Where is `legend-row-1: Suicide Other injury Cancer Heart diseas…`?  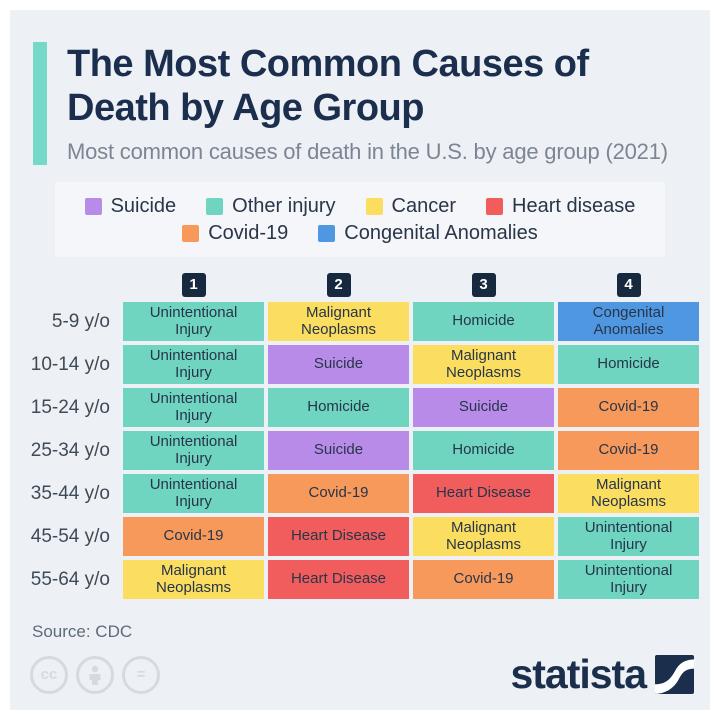 legend-row-1: Suicide Other injury Cancer Heart diseas… is located at coordinates (360, 206).